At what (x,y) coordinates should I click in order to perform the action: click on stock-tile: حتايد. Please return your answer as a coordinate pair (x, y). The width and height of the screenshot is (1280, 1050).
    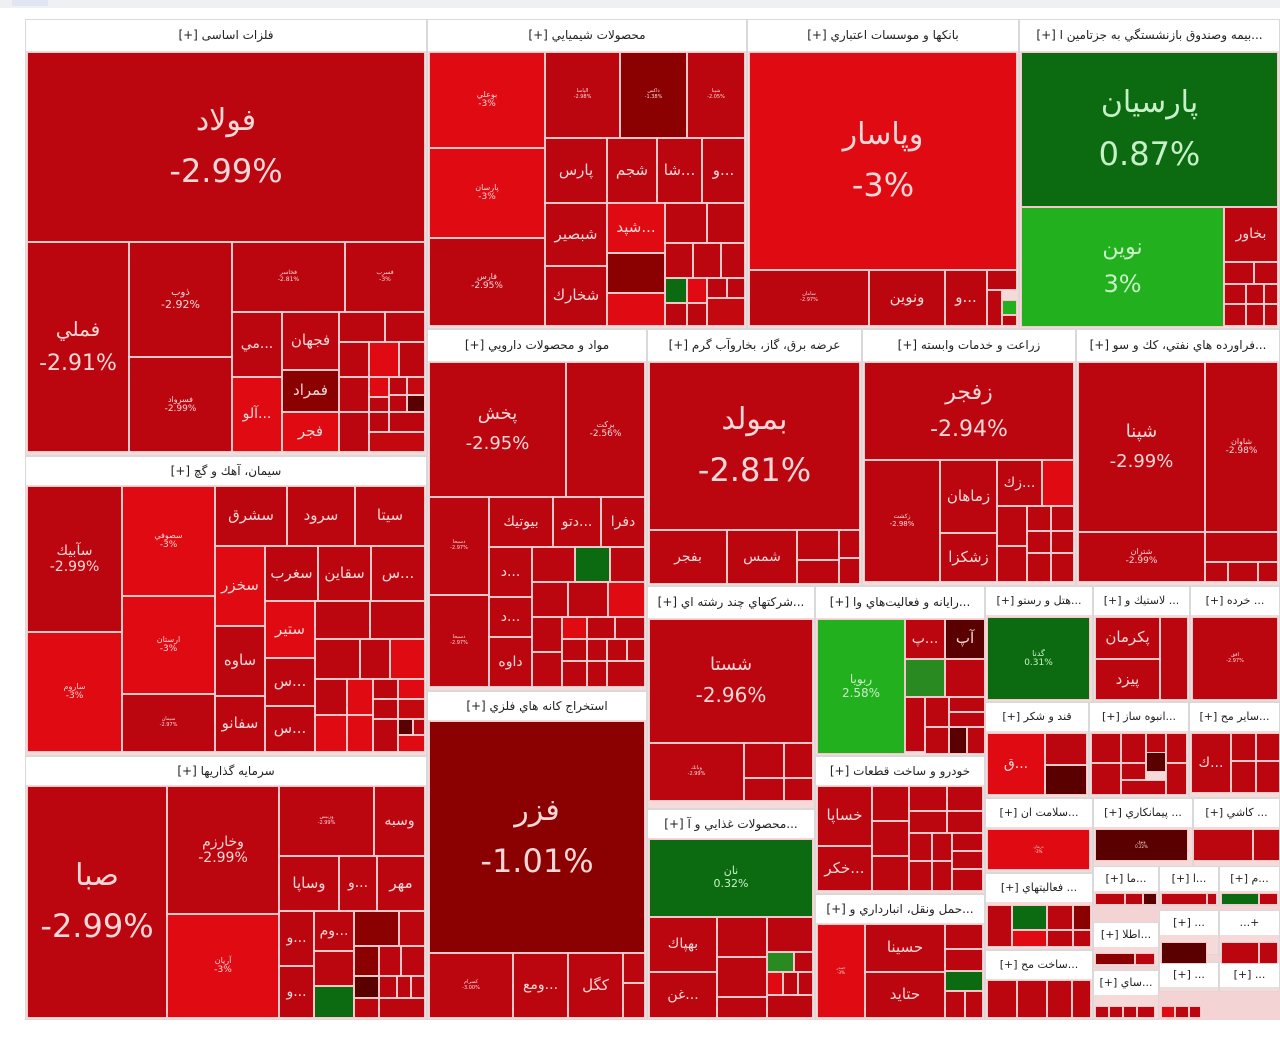
    Looking at the image, I should click on (905, 995).